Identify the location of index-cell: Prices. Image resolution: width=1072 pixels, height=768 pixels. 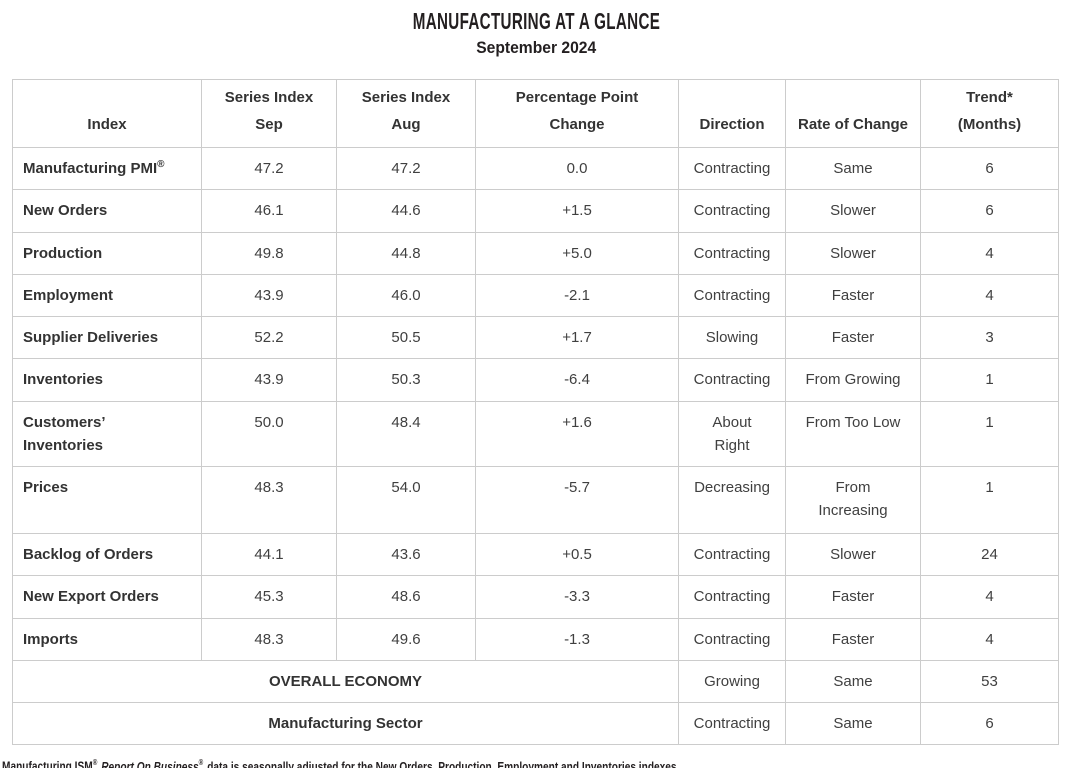
(107, 500).